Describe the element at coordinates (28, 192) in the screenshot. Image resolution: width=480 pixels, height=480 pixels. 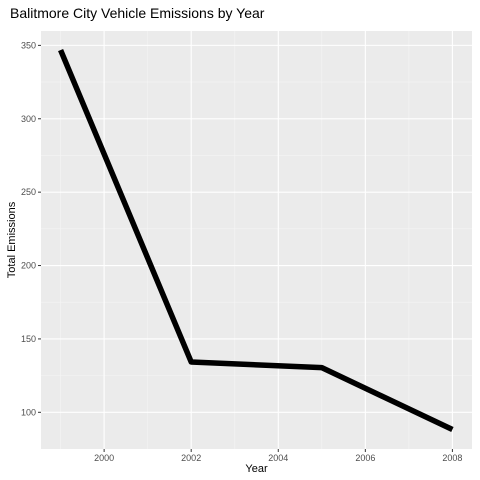
I see `y-tick-label: 250` at that location.